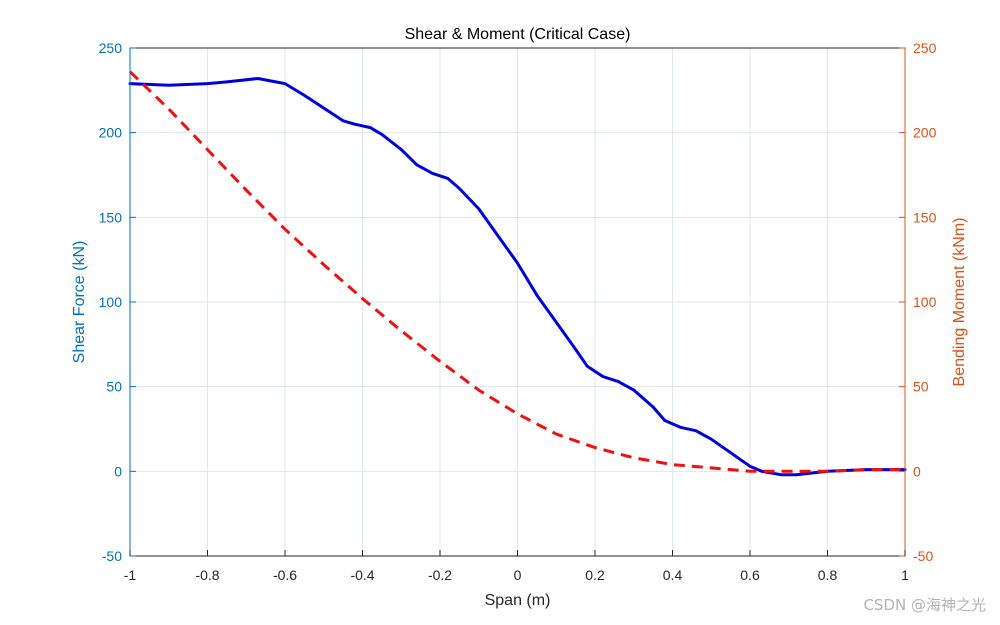  I want to click on x-axis: -1 -0.8 -0.6 -0.4 -0.2 0 0.2 0.4 0.6 0.8 1, so click(516, 566).